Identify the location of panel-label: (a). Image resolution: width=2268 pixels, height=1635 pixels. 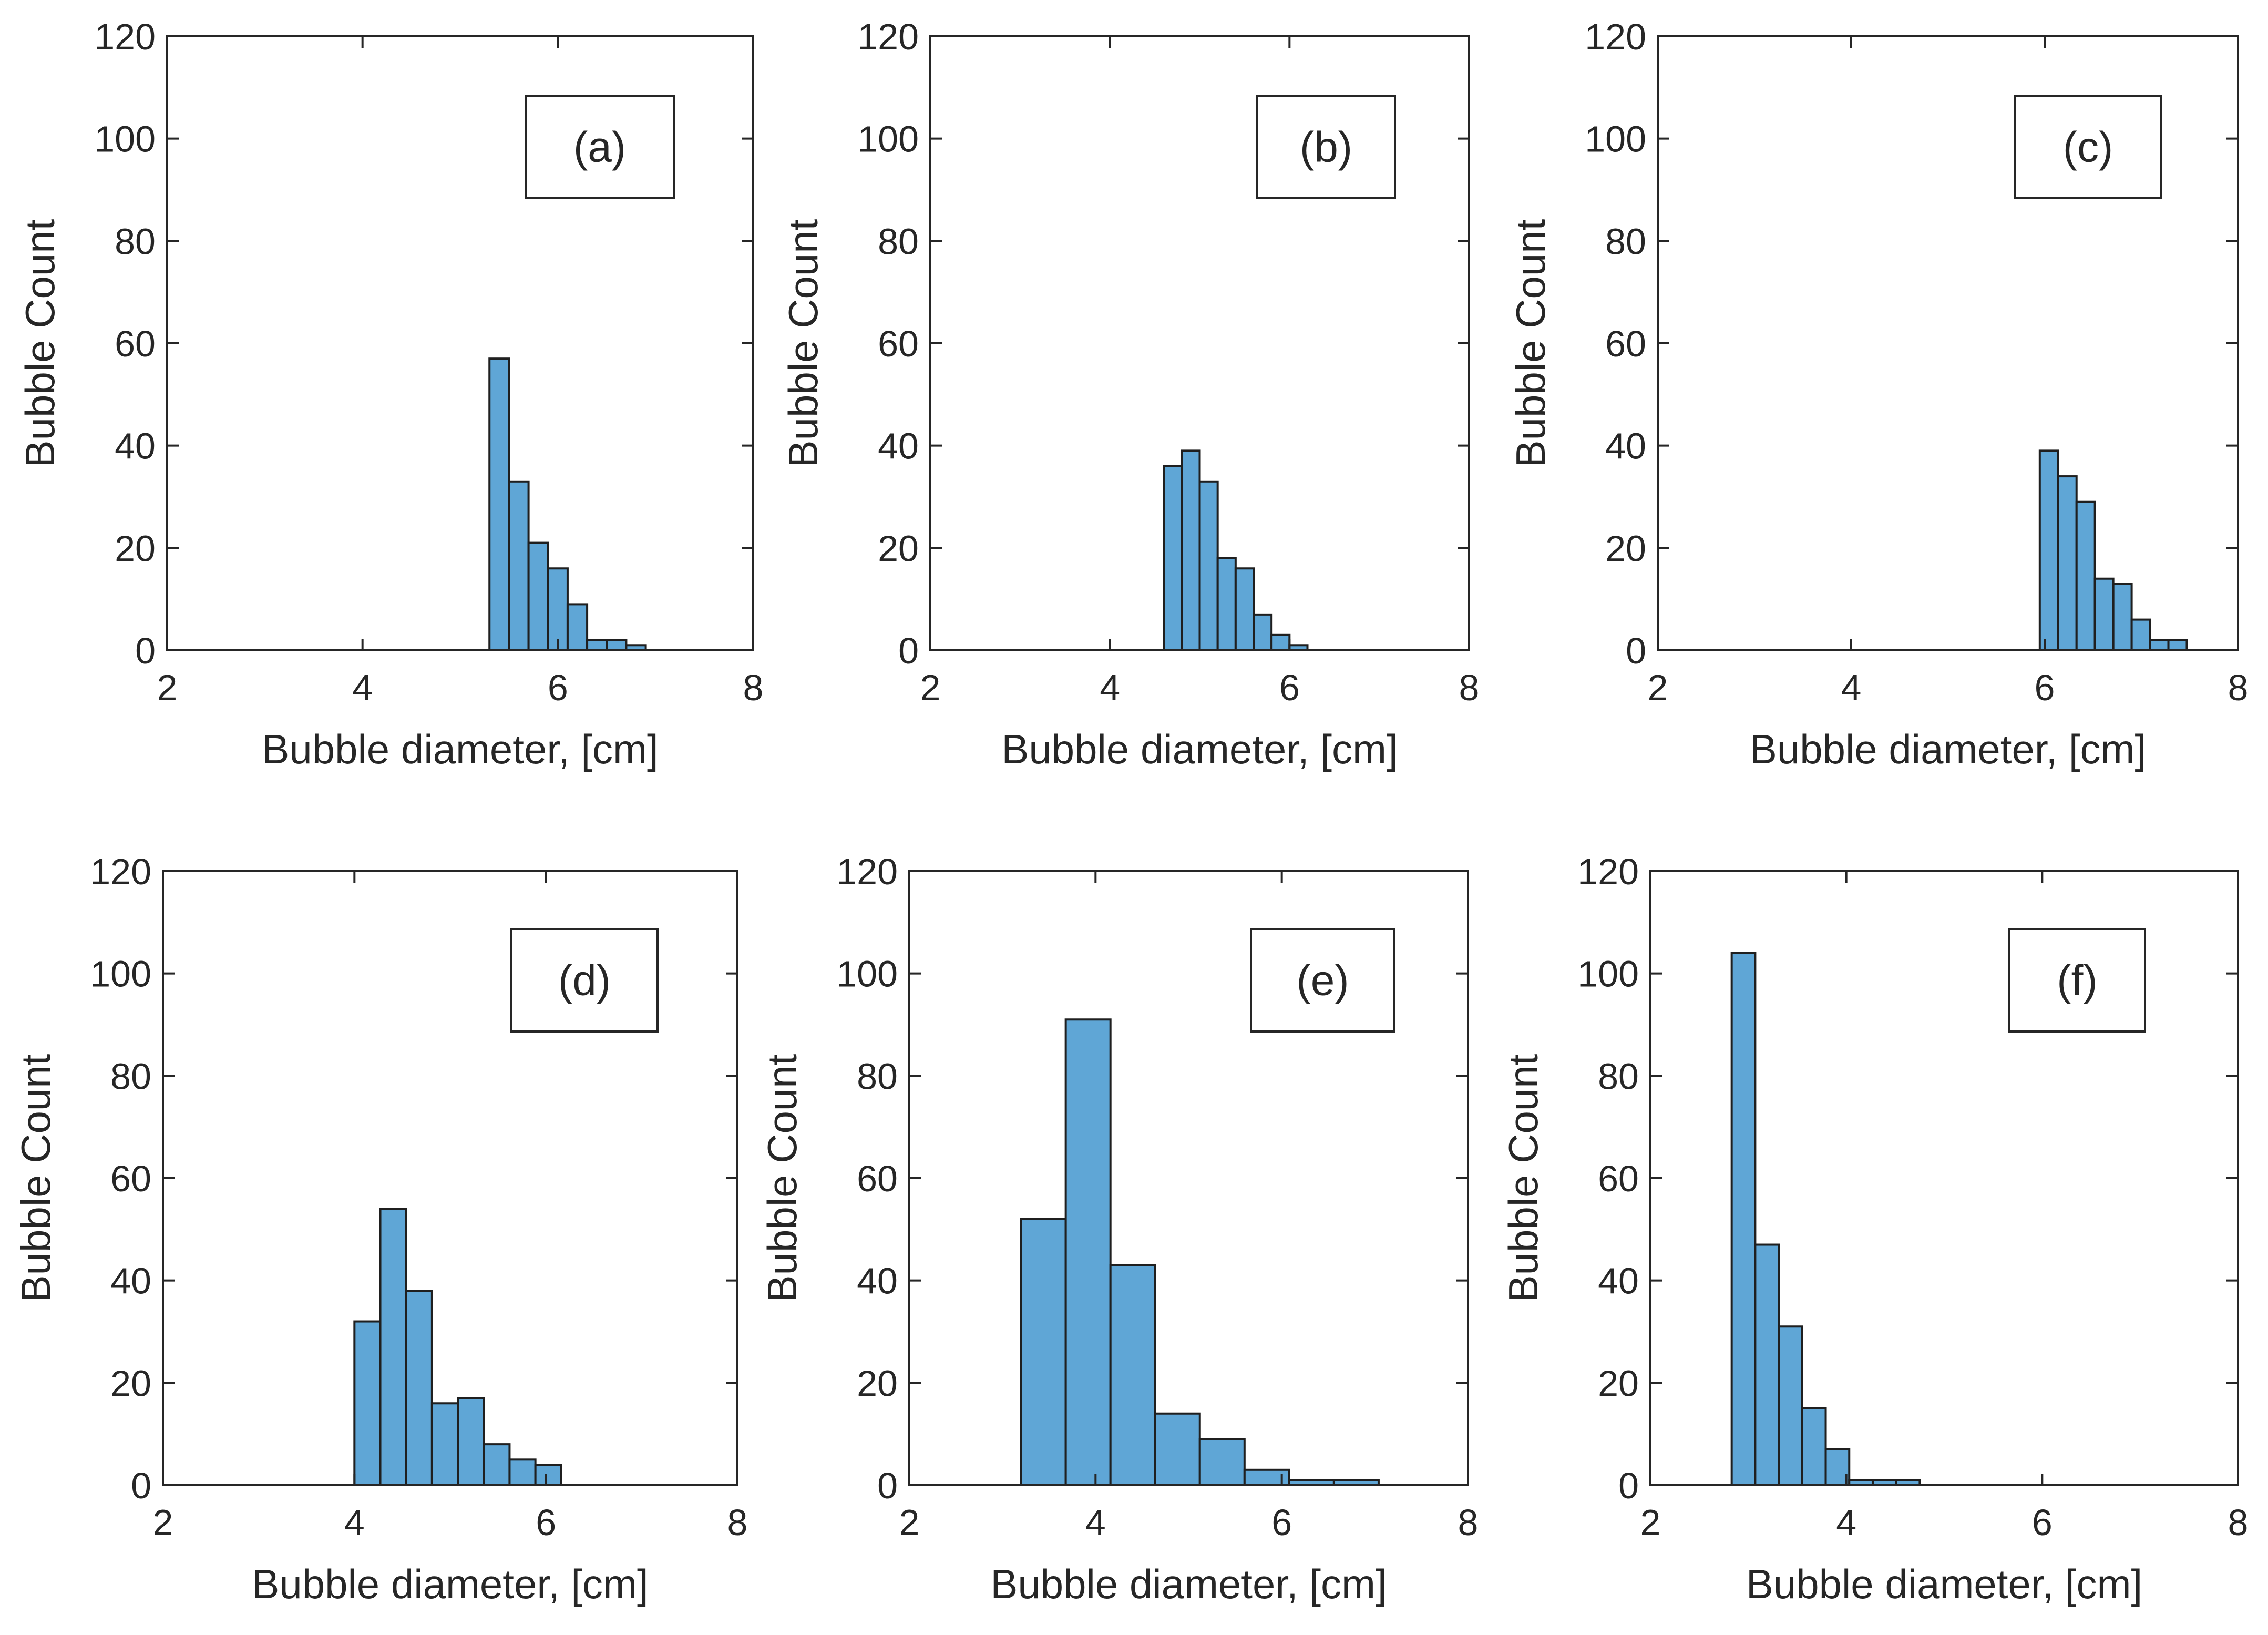
(599, 147).